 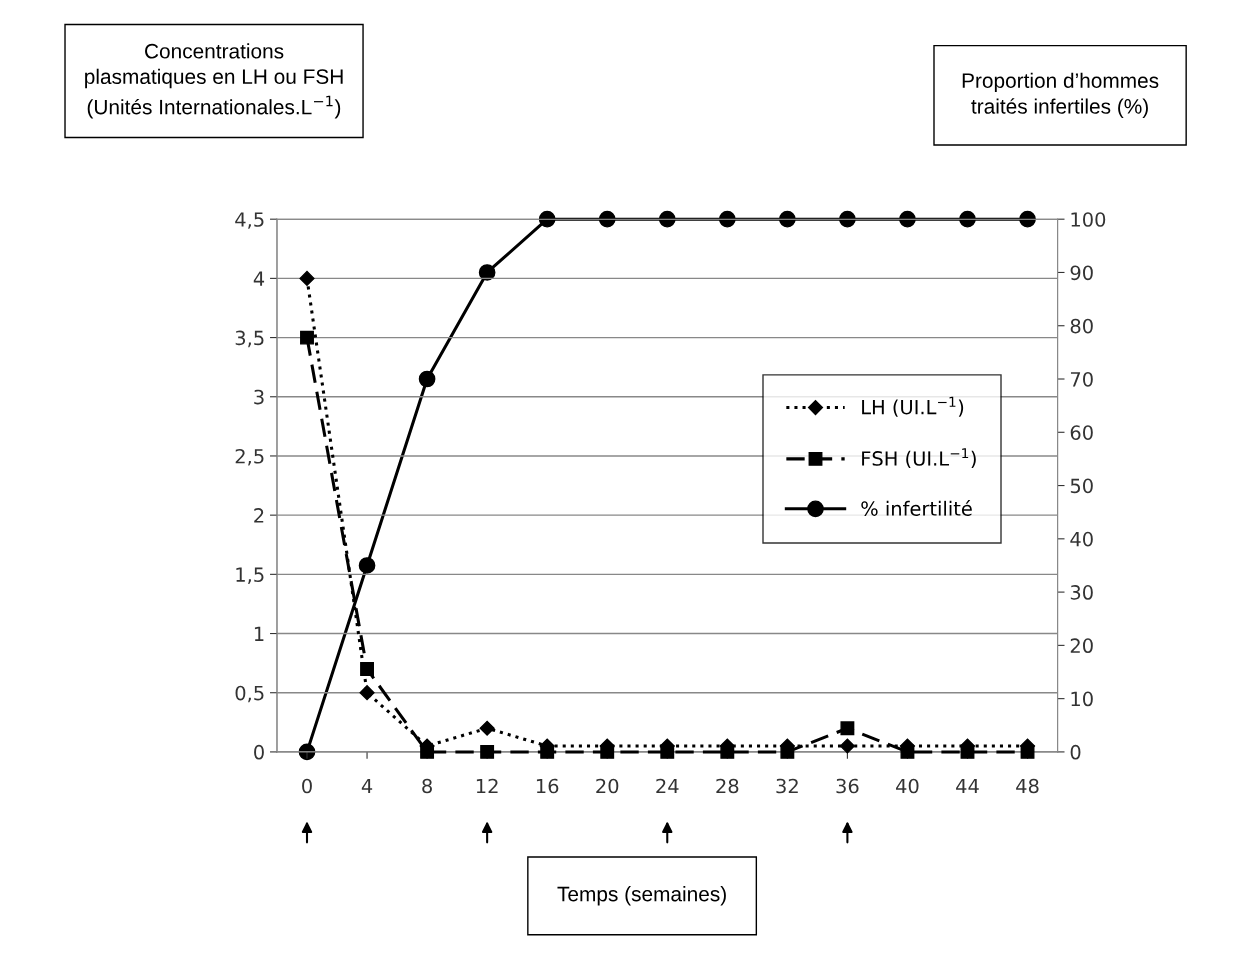 What do you see at coordinates (259, 752) in the screenshot?
I see `y-tick-label: 0` at bounding box center [259, 752].